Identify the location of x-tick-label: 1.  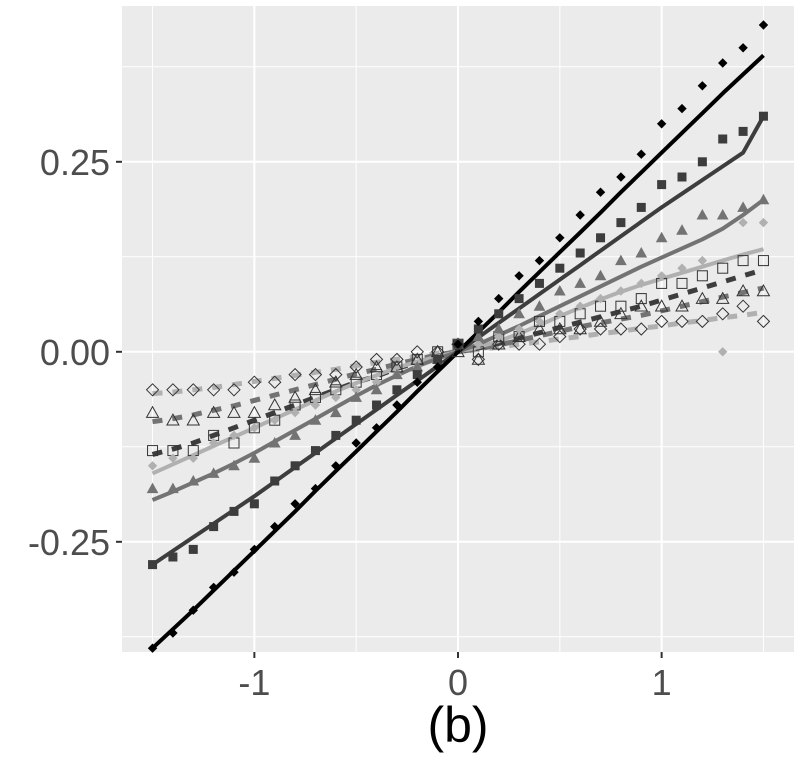
(662, 682).